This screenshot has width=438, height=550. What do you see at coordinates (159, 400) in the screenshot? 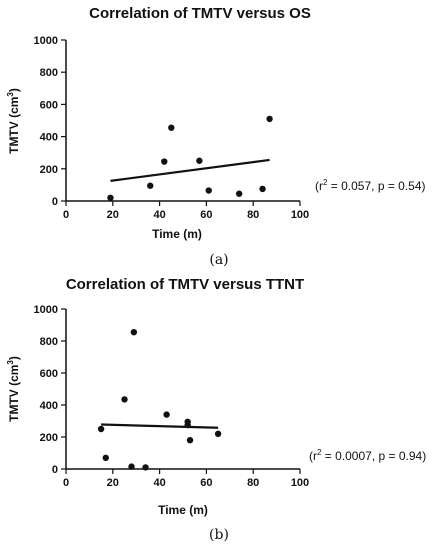
I see `chart-b-points` at bounding box center [159, 400].